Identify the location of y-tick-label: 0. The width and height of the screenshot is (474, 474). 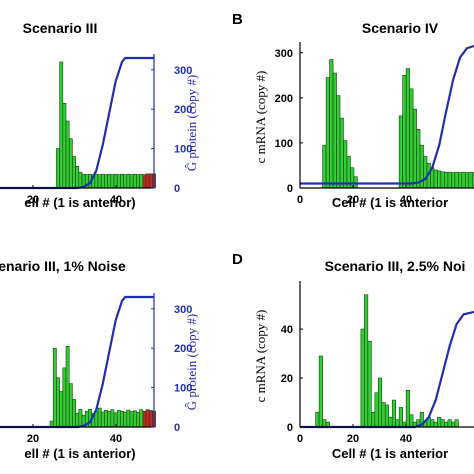
(290, 189).